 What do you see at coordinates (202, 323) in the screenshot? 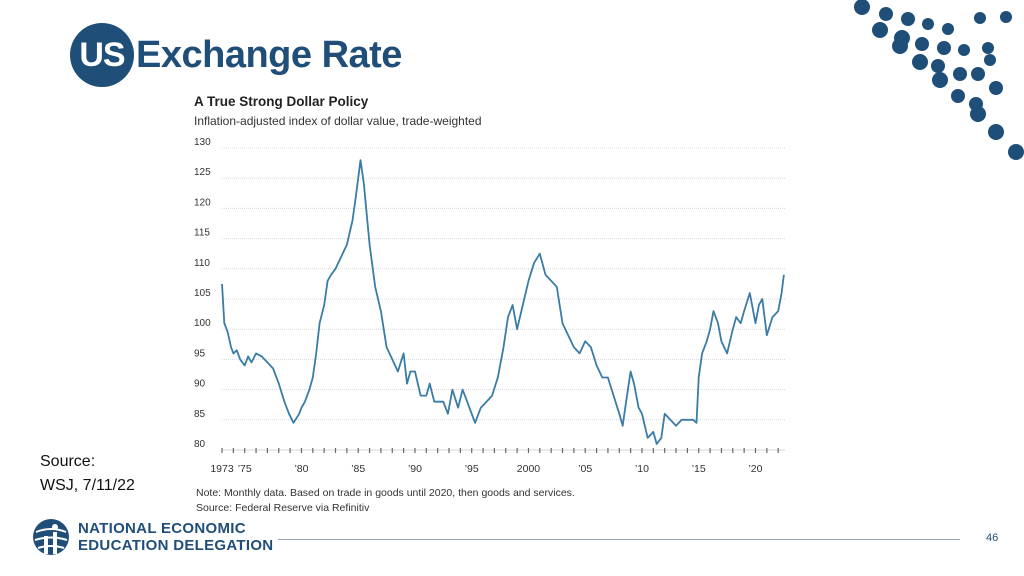
I see `y-tick-label: 100` at bounding box center [202, 323].